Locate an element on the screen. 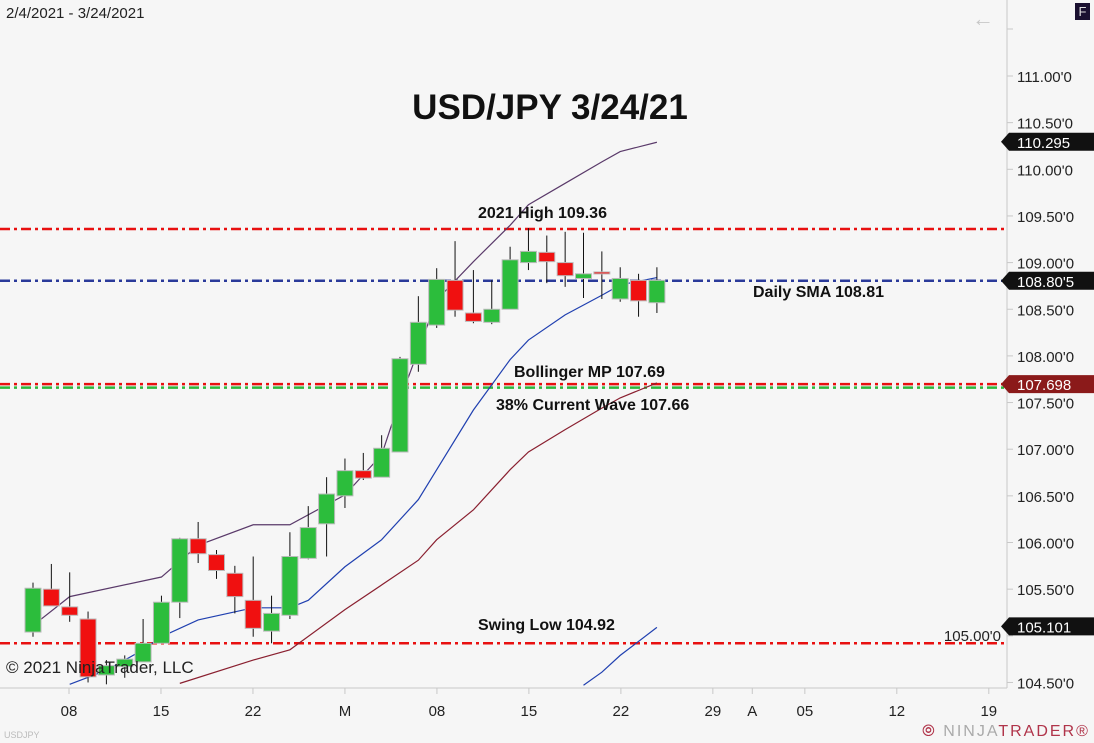  x-tick-label: 12 is located at coordinates (896, 711).